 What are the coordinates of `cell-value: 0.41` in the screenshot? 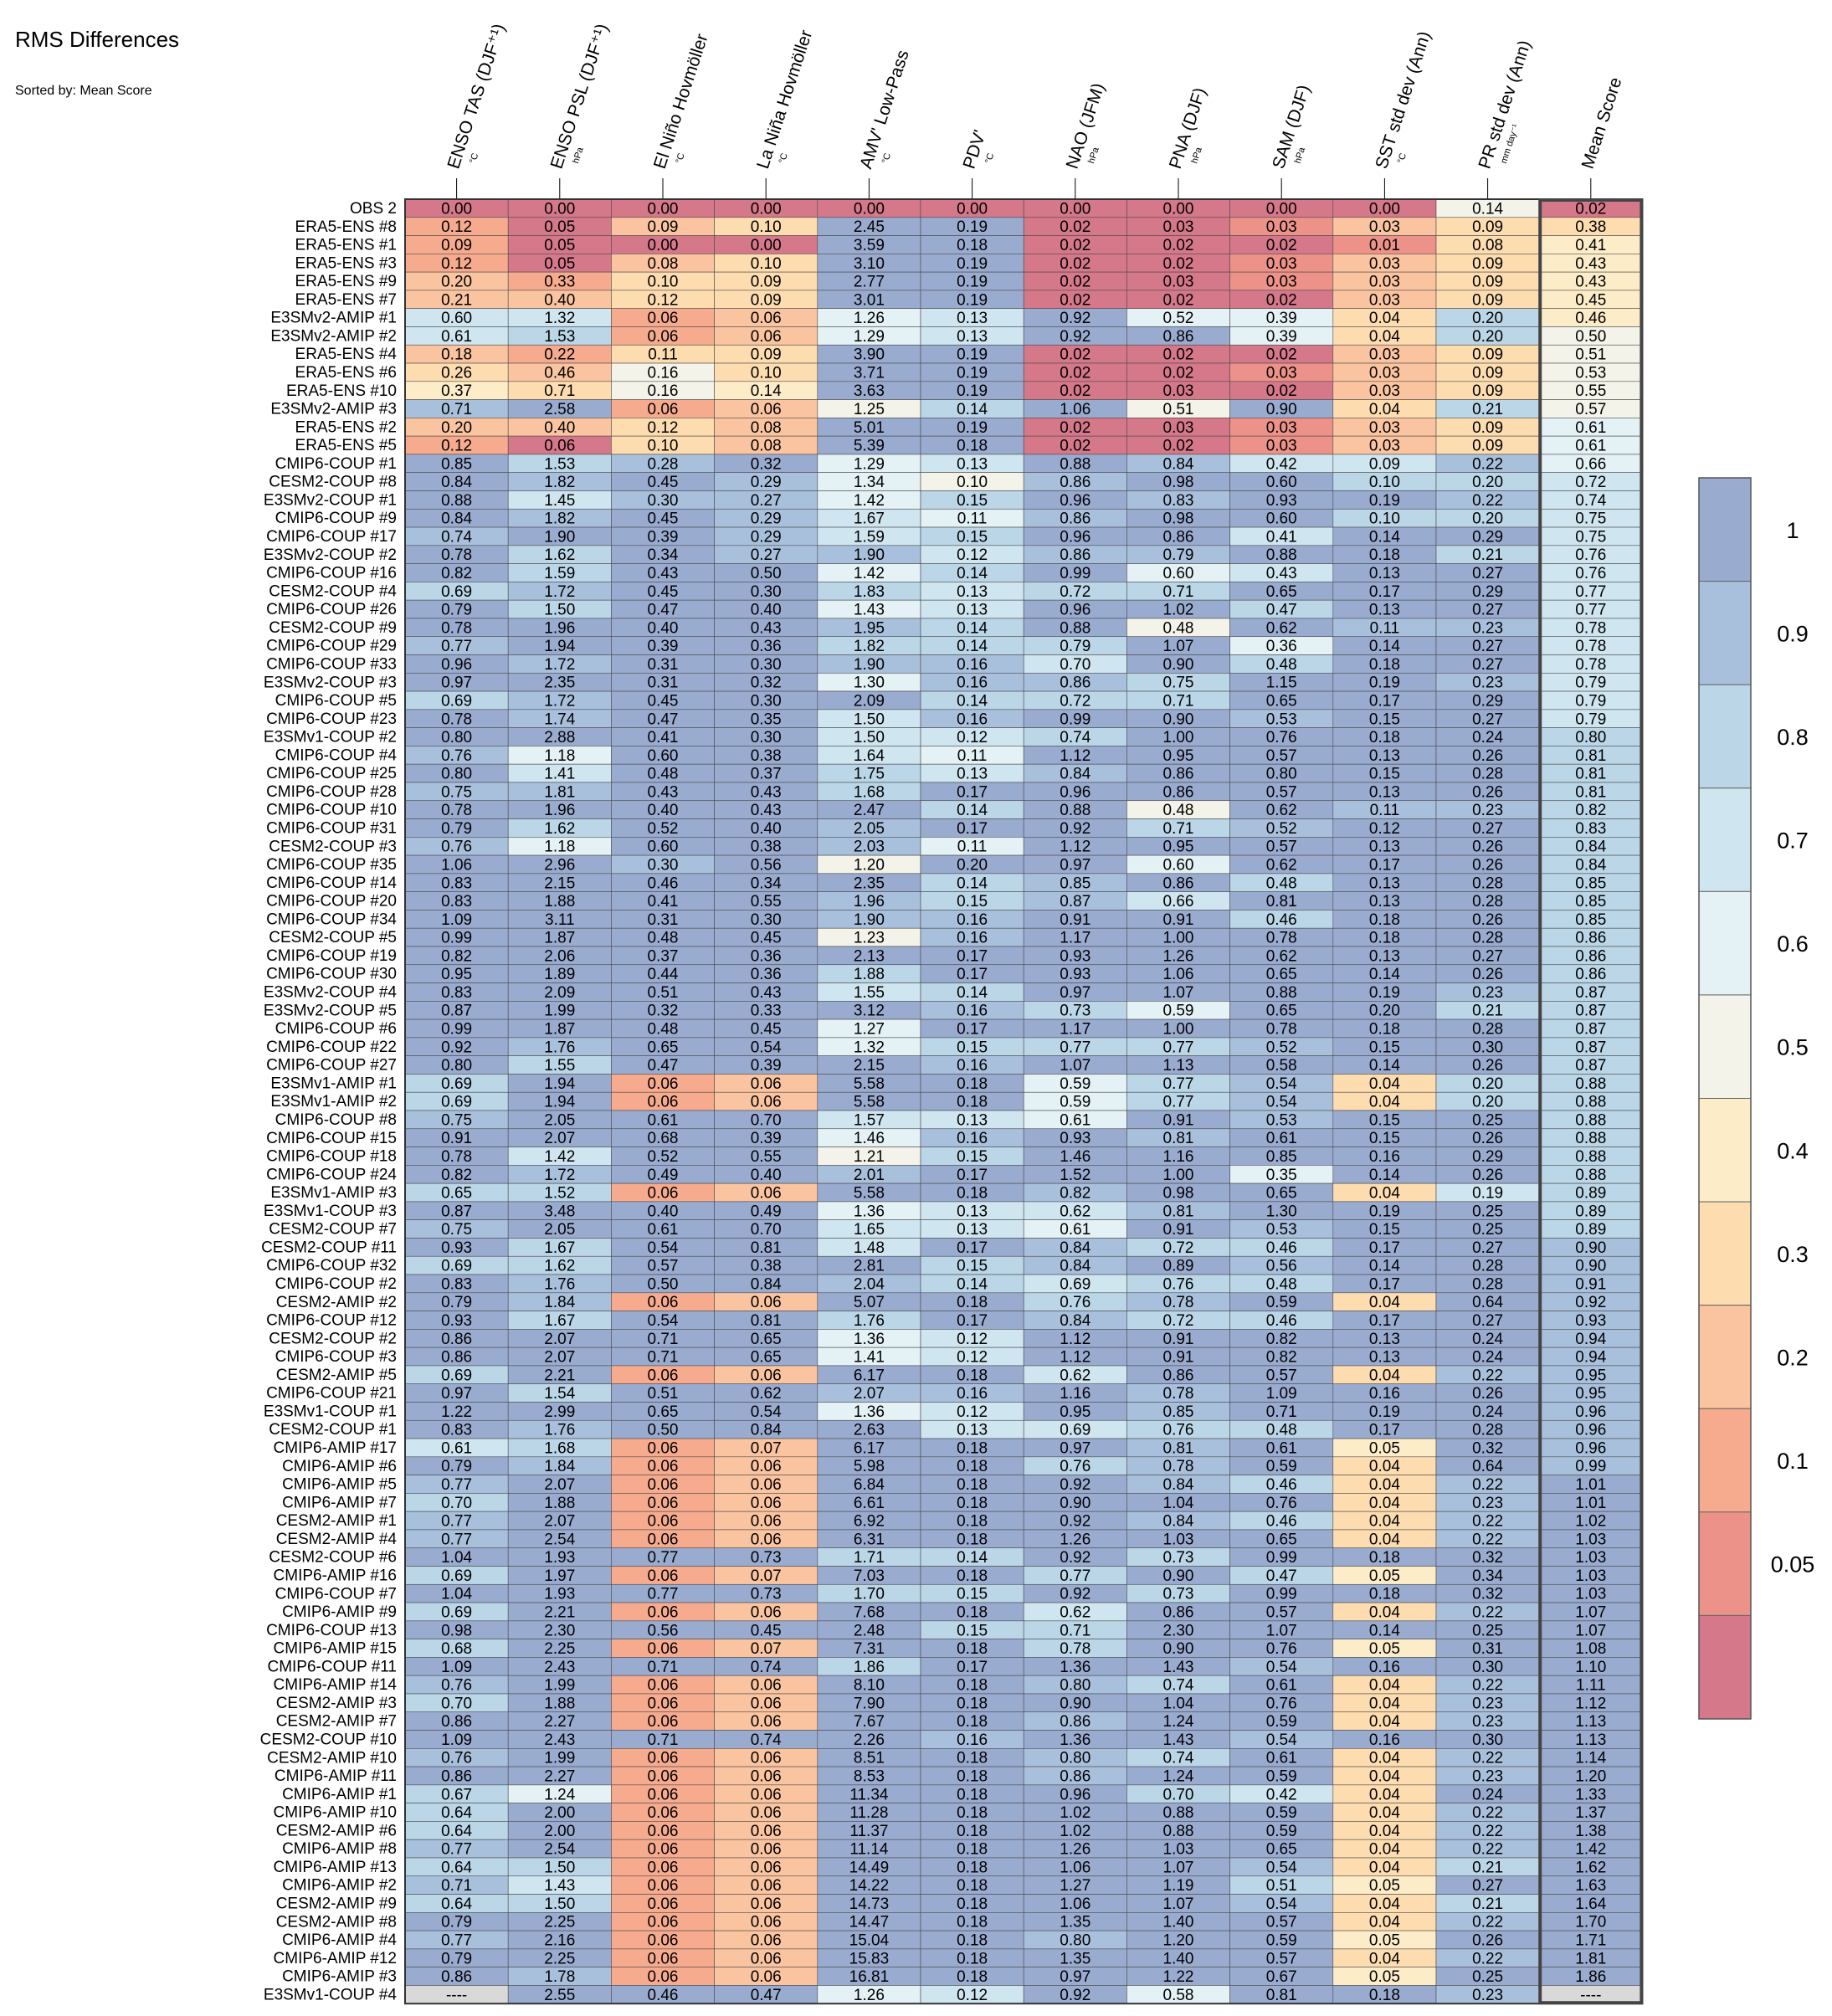 It's located at (663, 738).